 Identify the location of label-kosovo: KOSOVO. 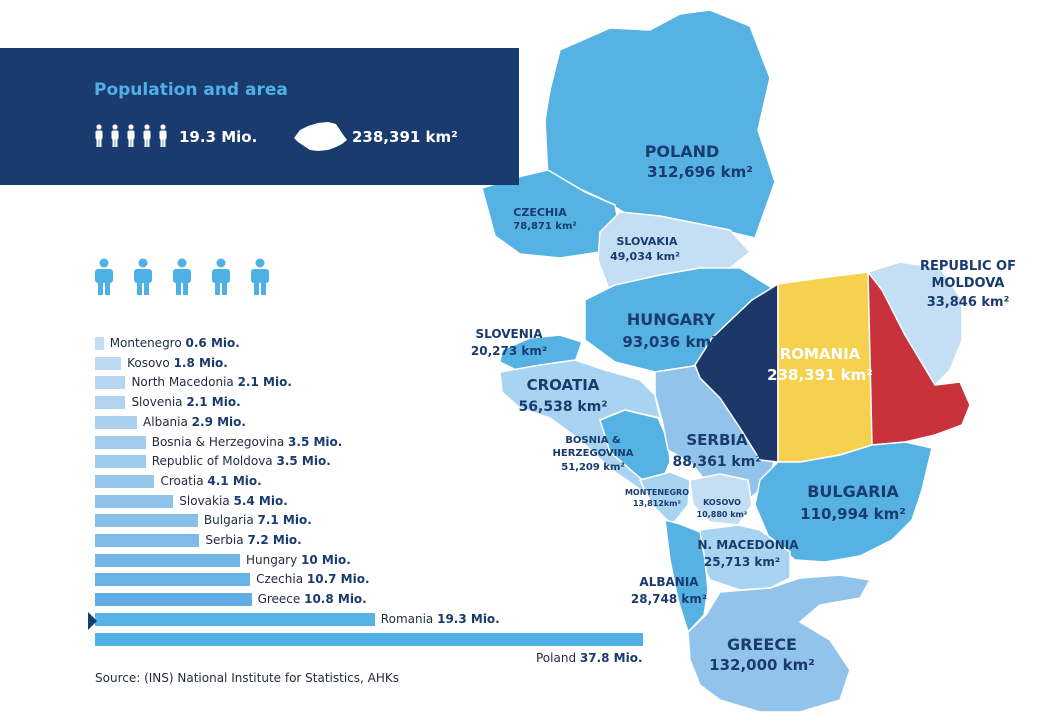
(722, 502).